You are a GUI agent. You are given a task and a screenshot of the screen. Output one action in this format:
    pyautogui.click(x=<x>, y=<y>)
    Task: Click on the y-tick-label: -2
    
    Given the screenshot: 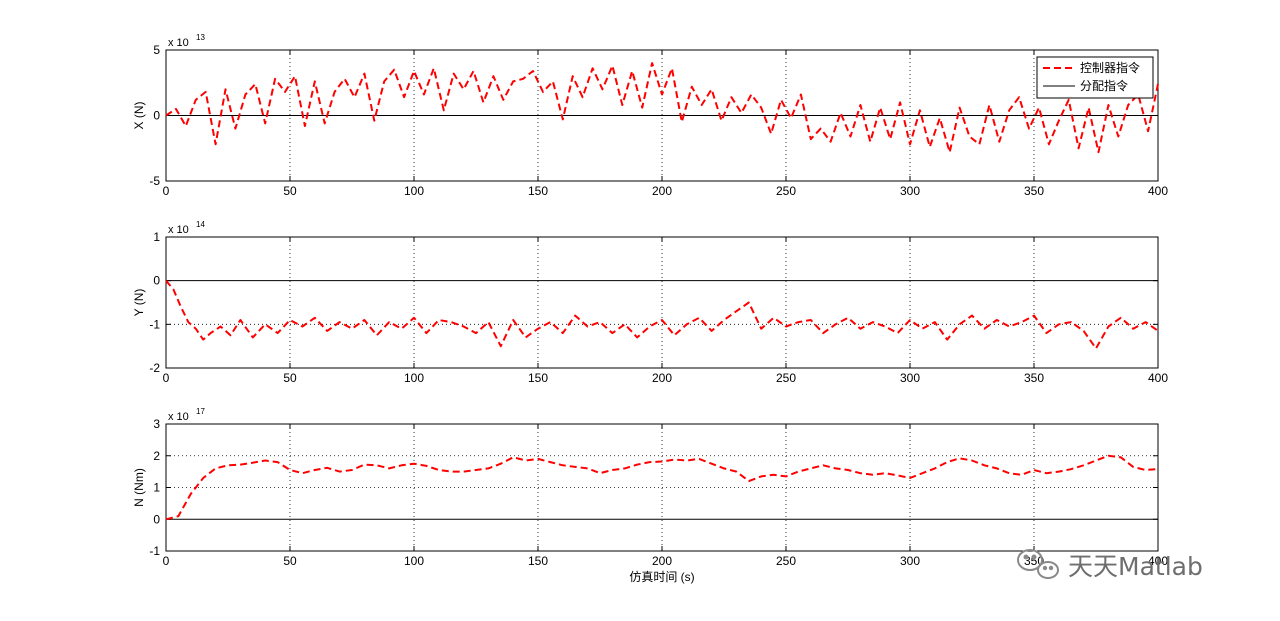 What is the action you would take?
    pyautogui.click(x=154, y=368)
    